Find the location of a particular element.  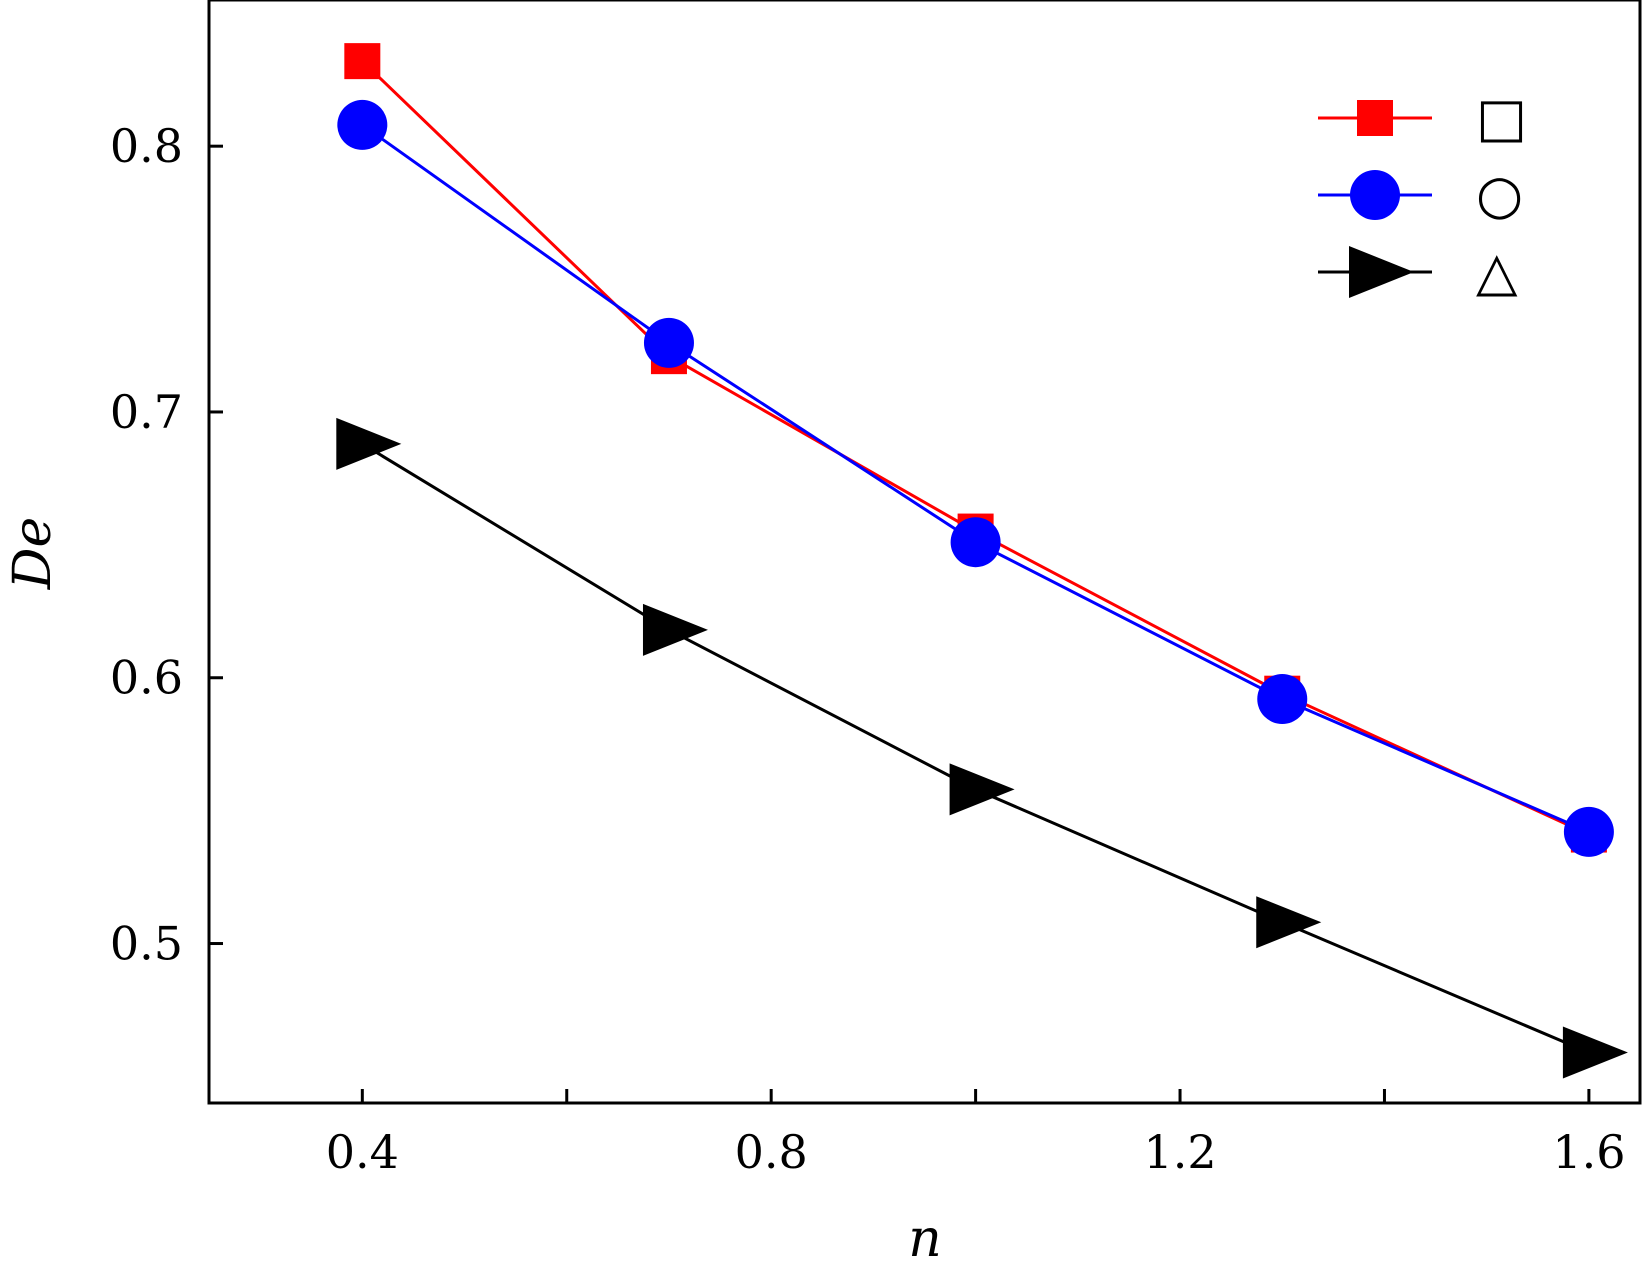

legend-layer: □ ○ △ is located at coordinates (1422, 194).